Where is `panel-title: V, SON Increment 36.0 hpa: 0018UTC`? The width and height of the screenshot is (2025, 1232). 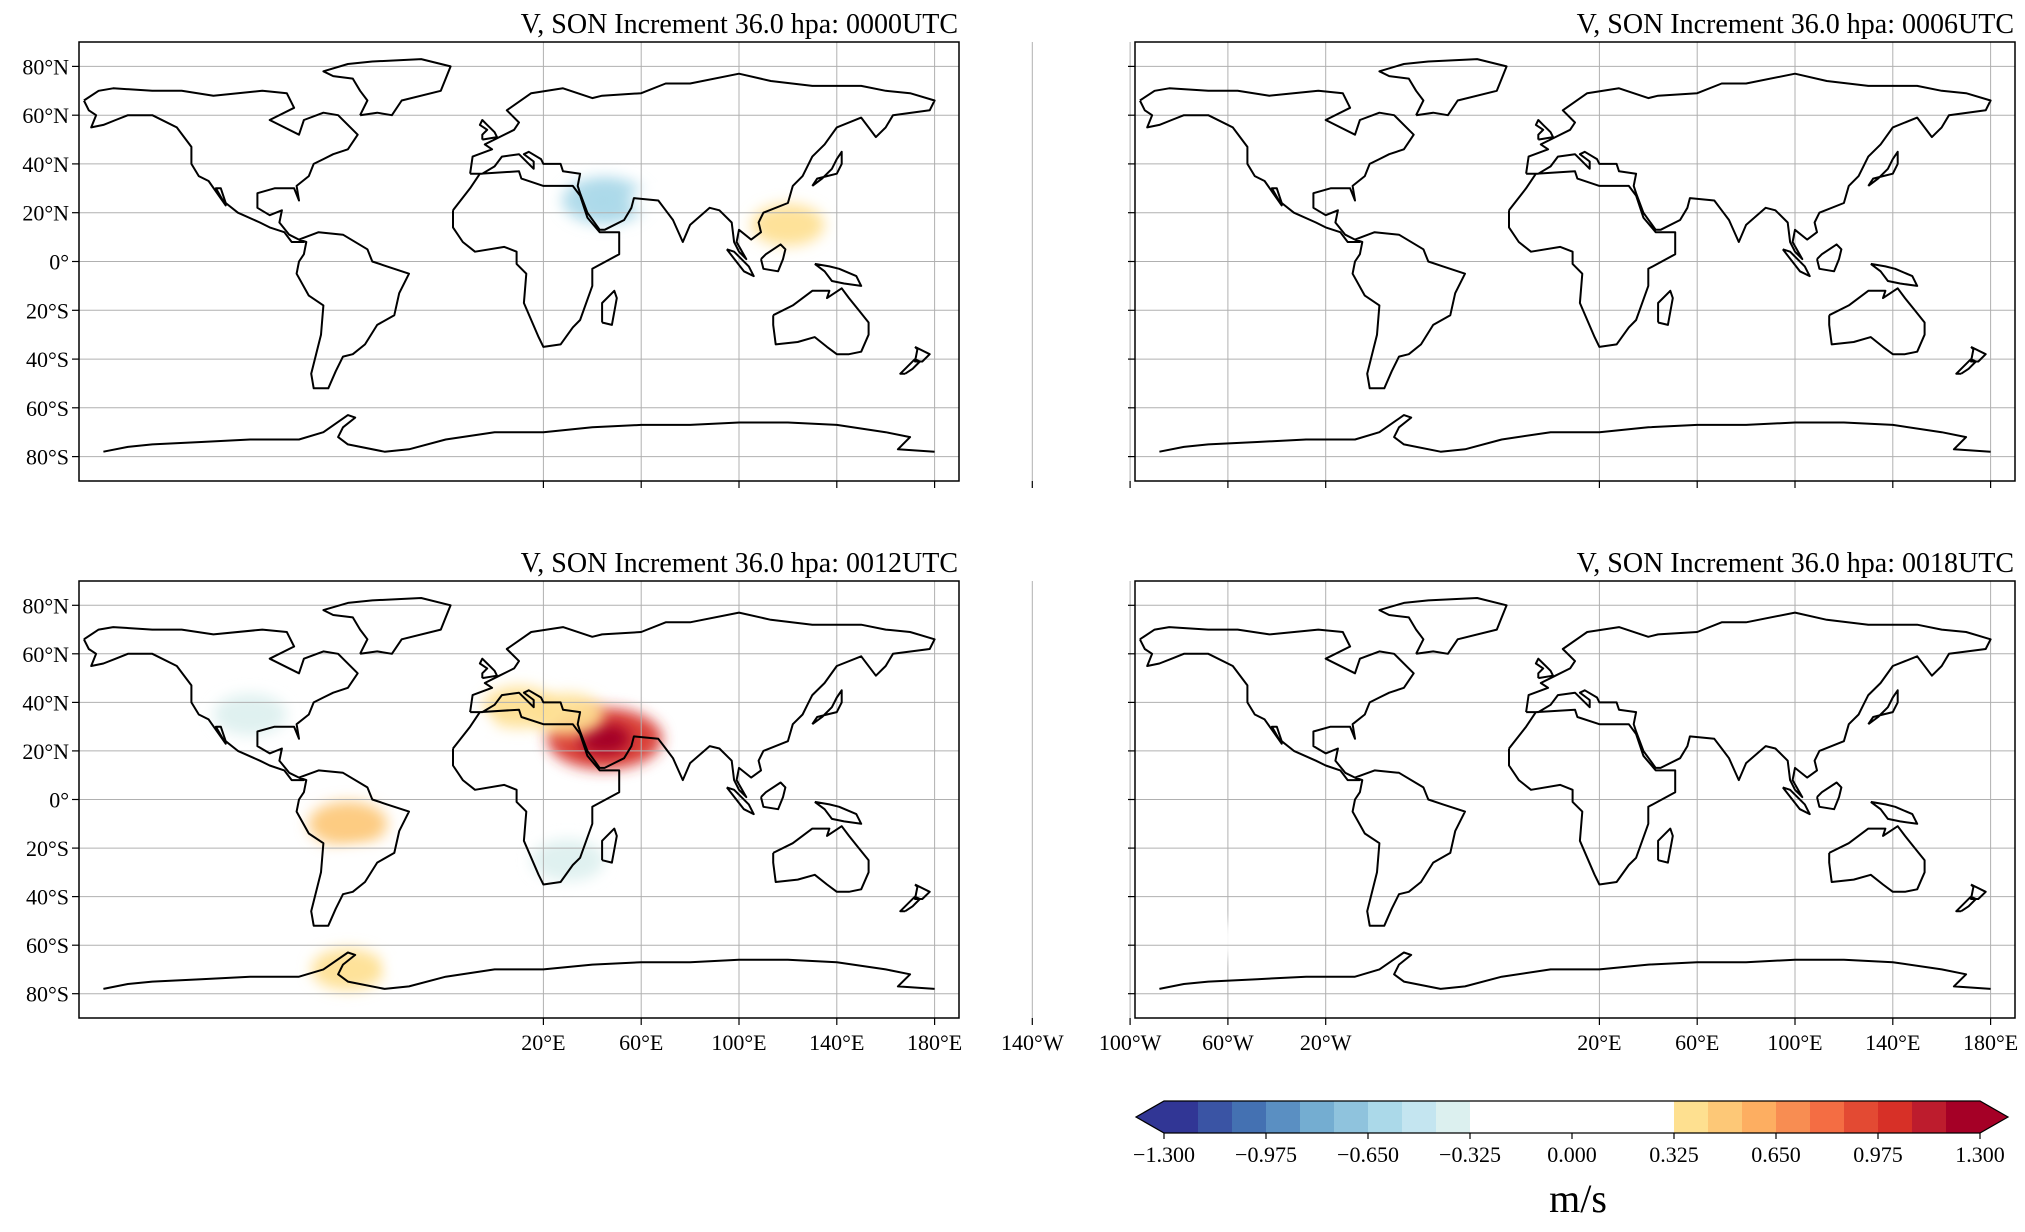 panel-title: V, SON Increment 36.0 hpa: 0018UTC is located at coordinates (1795, 563).